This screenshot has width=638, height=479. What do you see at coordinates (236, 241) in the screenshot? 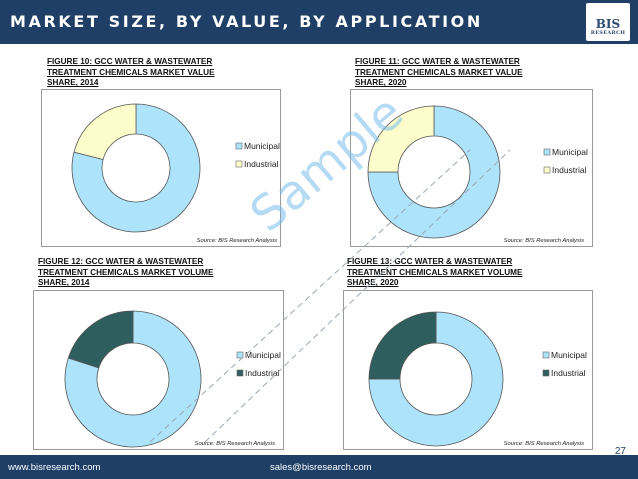
I see `figure-10-source: Source: BIS Research Analysis` at bounding box center [236, 241].